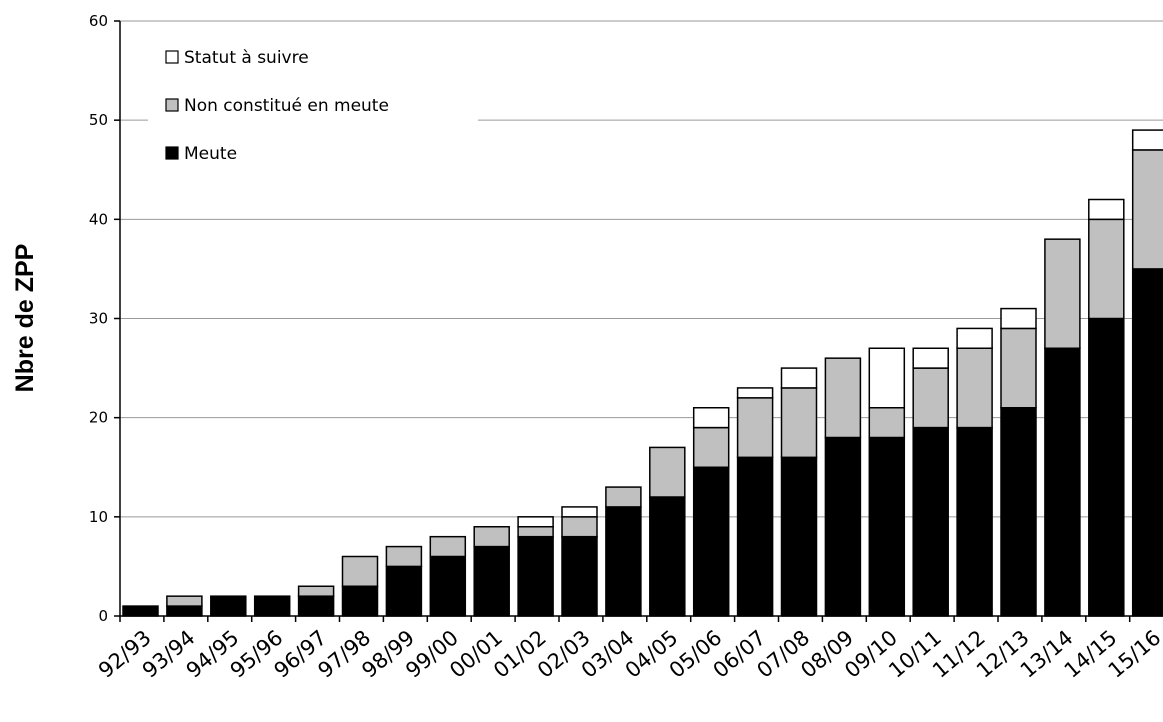  Describe the element at coordinates (98, 517) in the screenshot. I see `y-tick-label: 10` at that location.